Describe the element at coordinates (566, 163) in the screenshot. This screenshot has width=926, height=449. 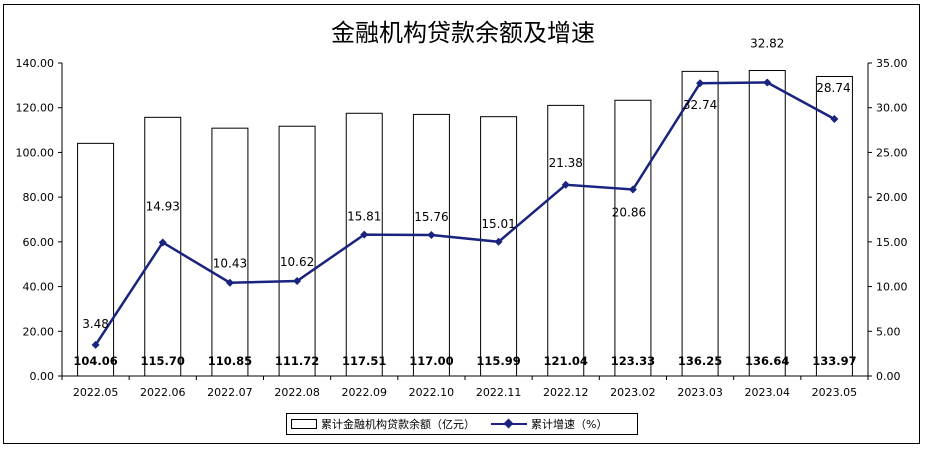
I see `line-value-label: 21.38` at that location.